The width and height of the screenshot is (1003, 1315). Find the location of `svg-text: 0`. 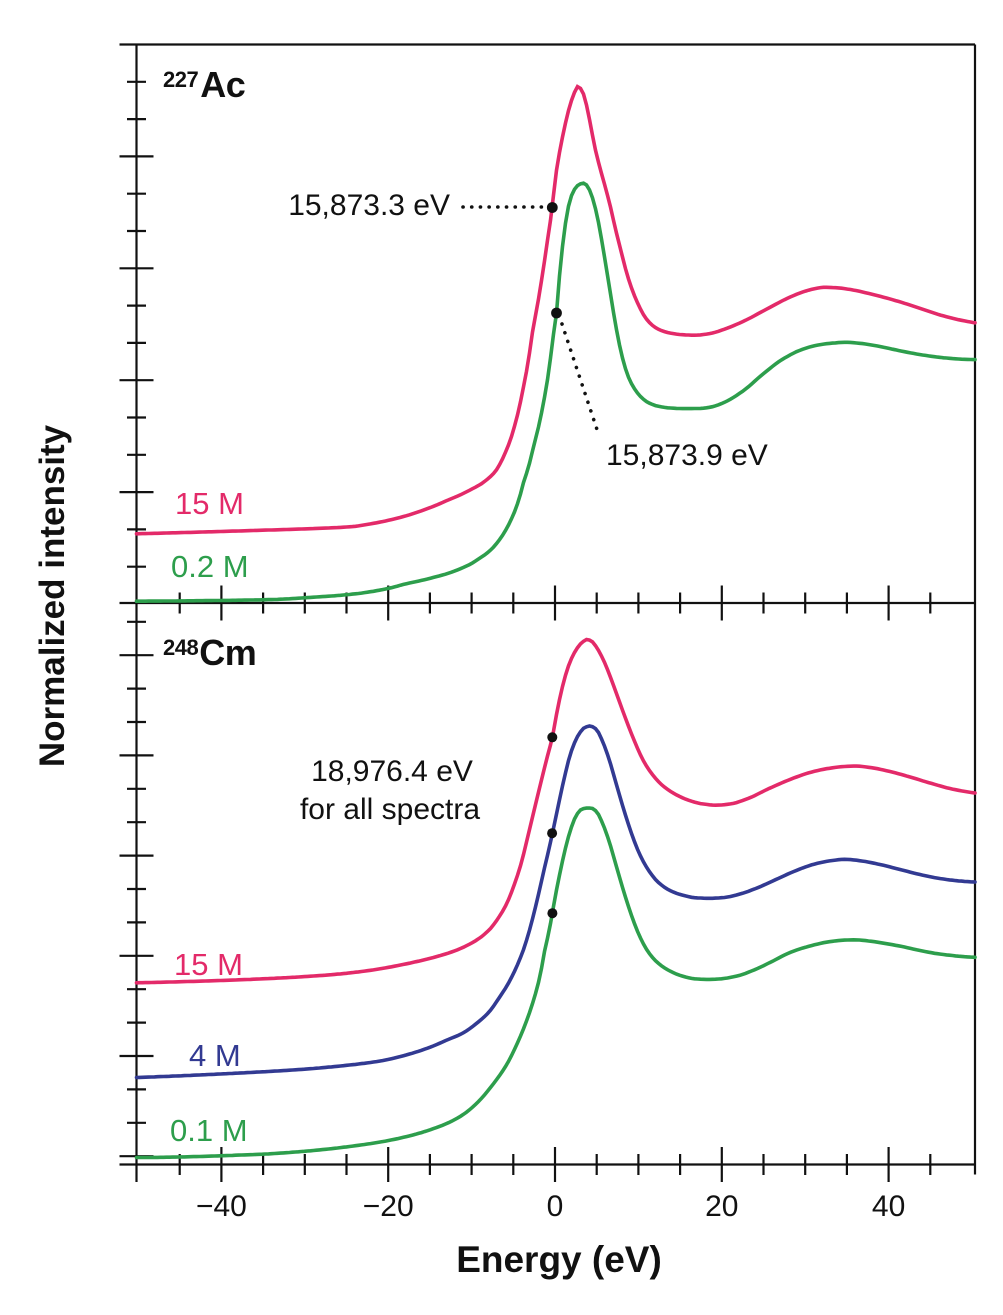

svg-text: 0 is located at coordinates (555, 1206).